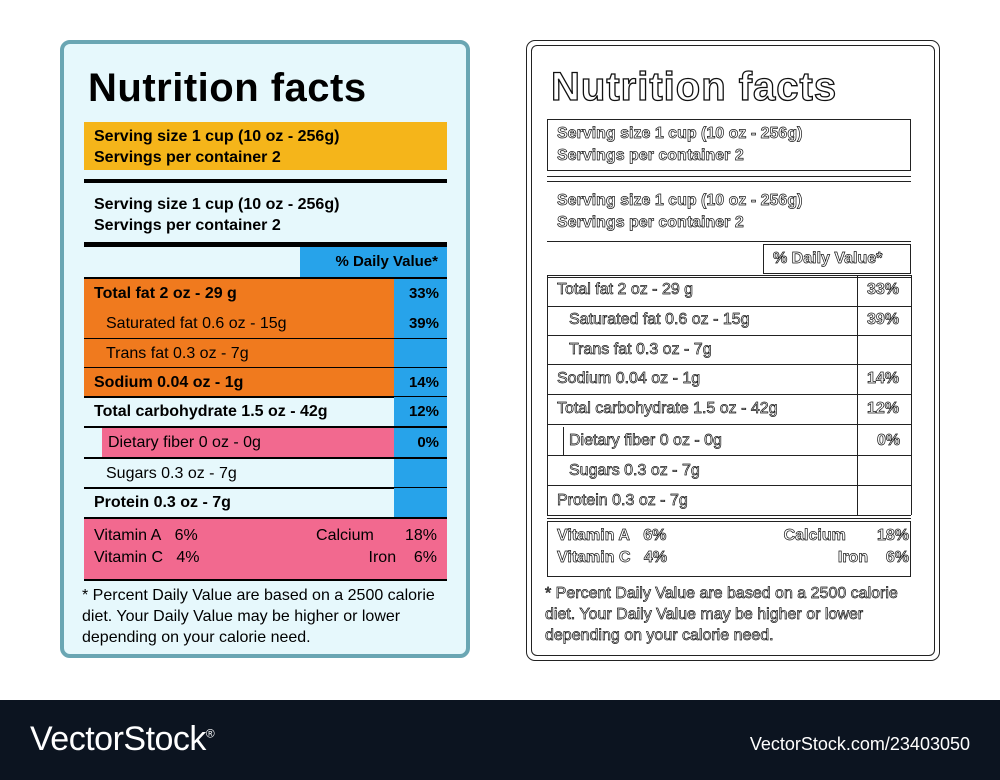 The width and height of the screenshot is (1000, 780). I want to click on nutrient-row: Total fat 2 oz - 29 g 33%, so click(265, 294).